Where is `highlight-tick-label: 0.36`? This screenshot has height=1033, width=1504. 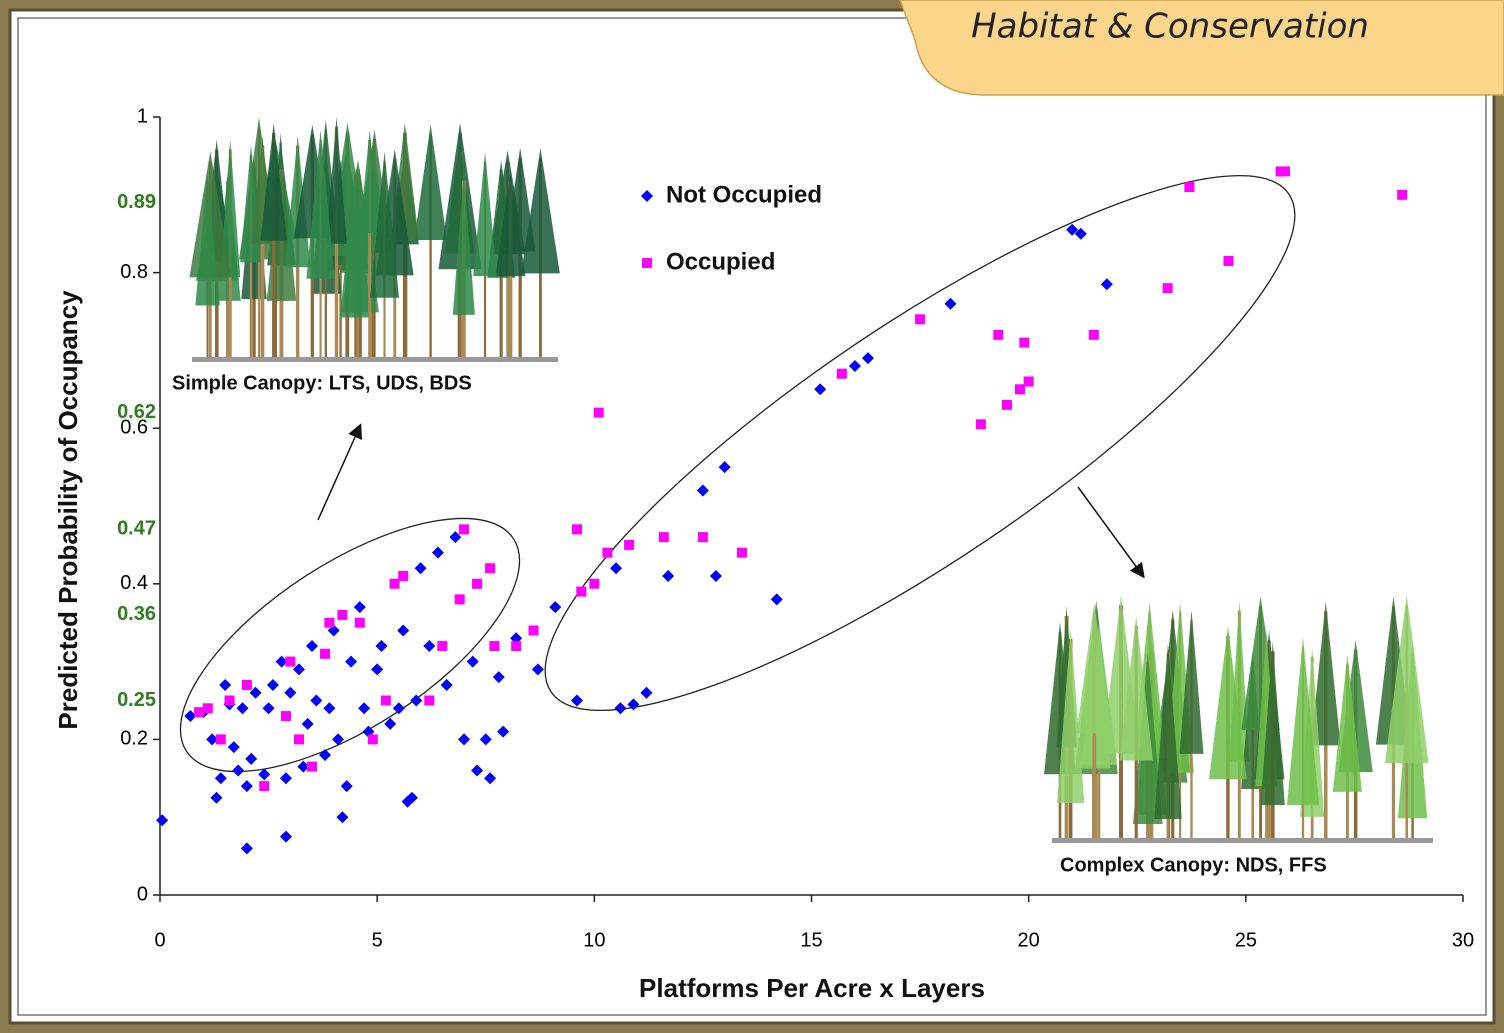 highlight-tick-label: 0.36 is located at coordinates (136, 614).